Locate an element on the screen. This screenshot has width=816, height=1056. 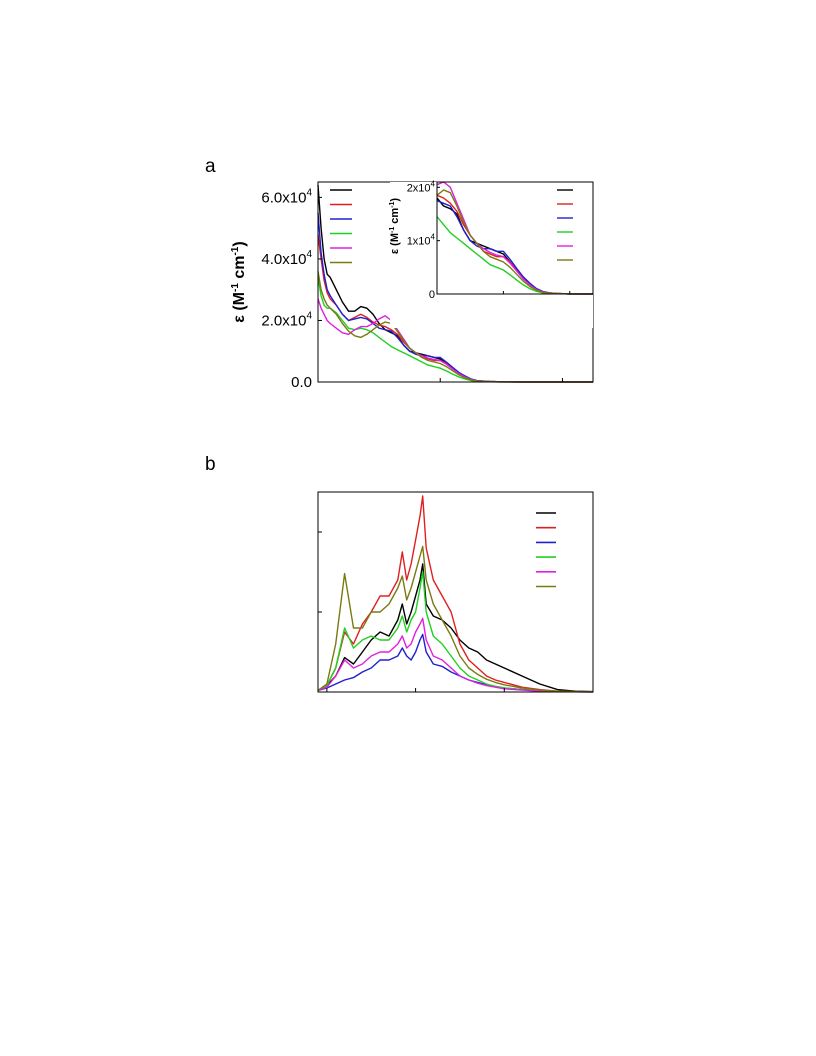
y-tick-label: 2.0x10⁴ is located at coordinates (286, 319).